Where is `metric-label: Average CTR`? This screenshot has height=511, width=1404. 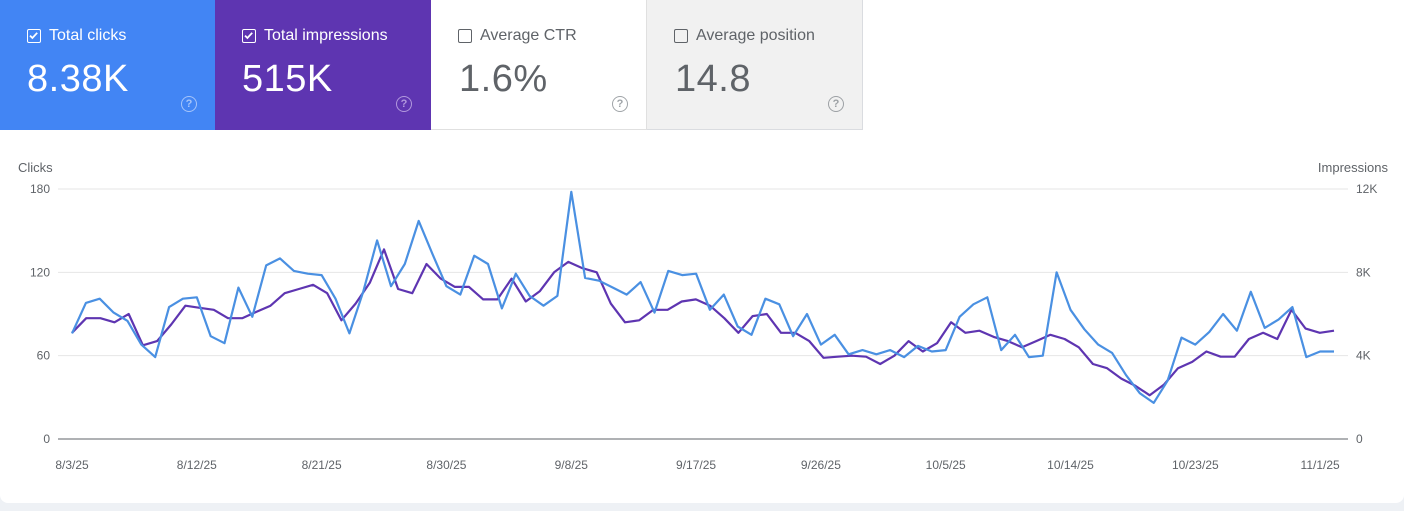
metric-label: Average CTR is located at coordinates (528, 35).